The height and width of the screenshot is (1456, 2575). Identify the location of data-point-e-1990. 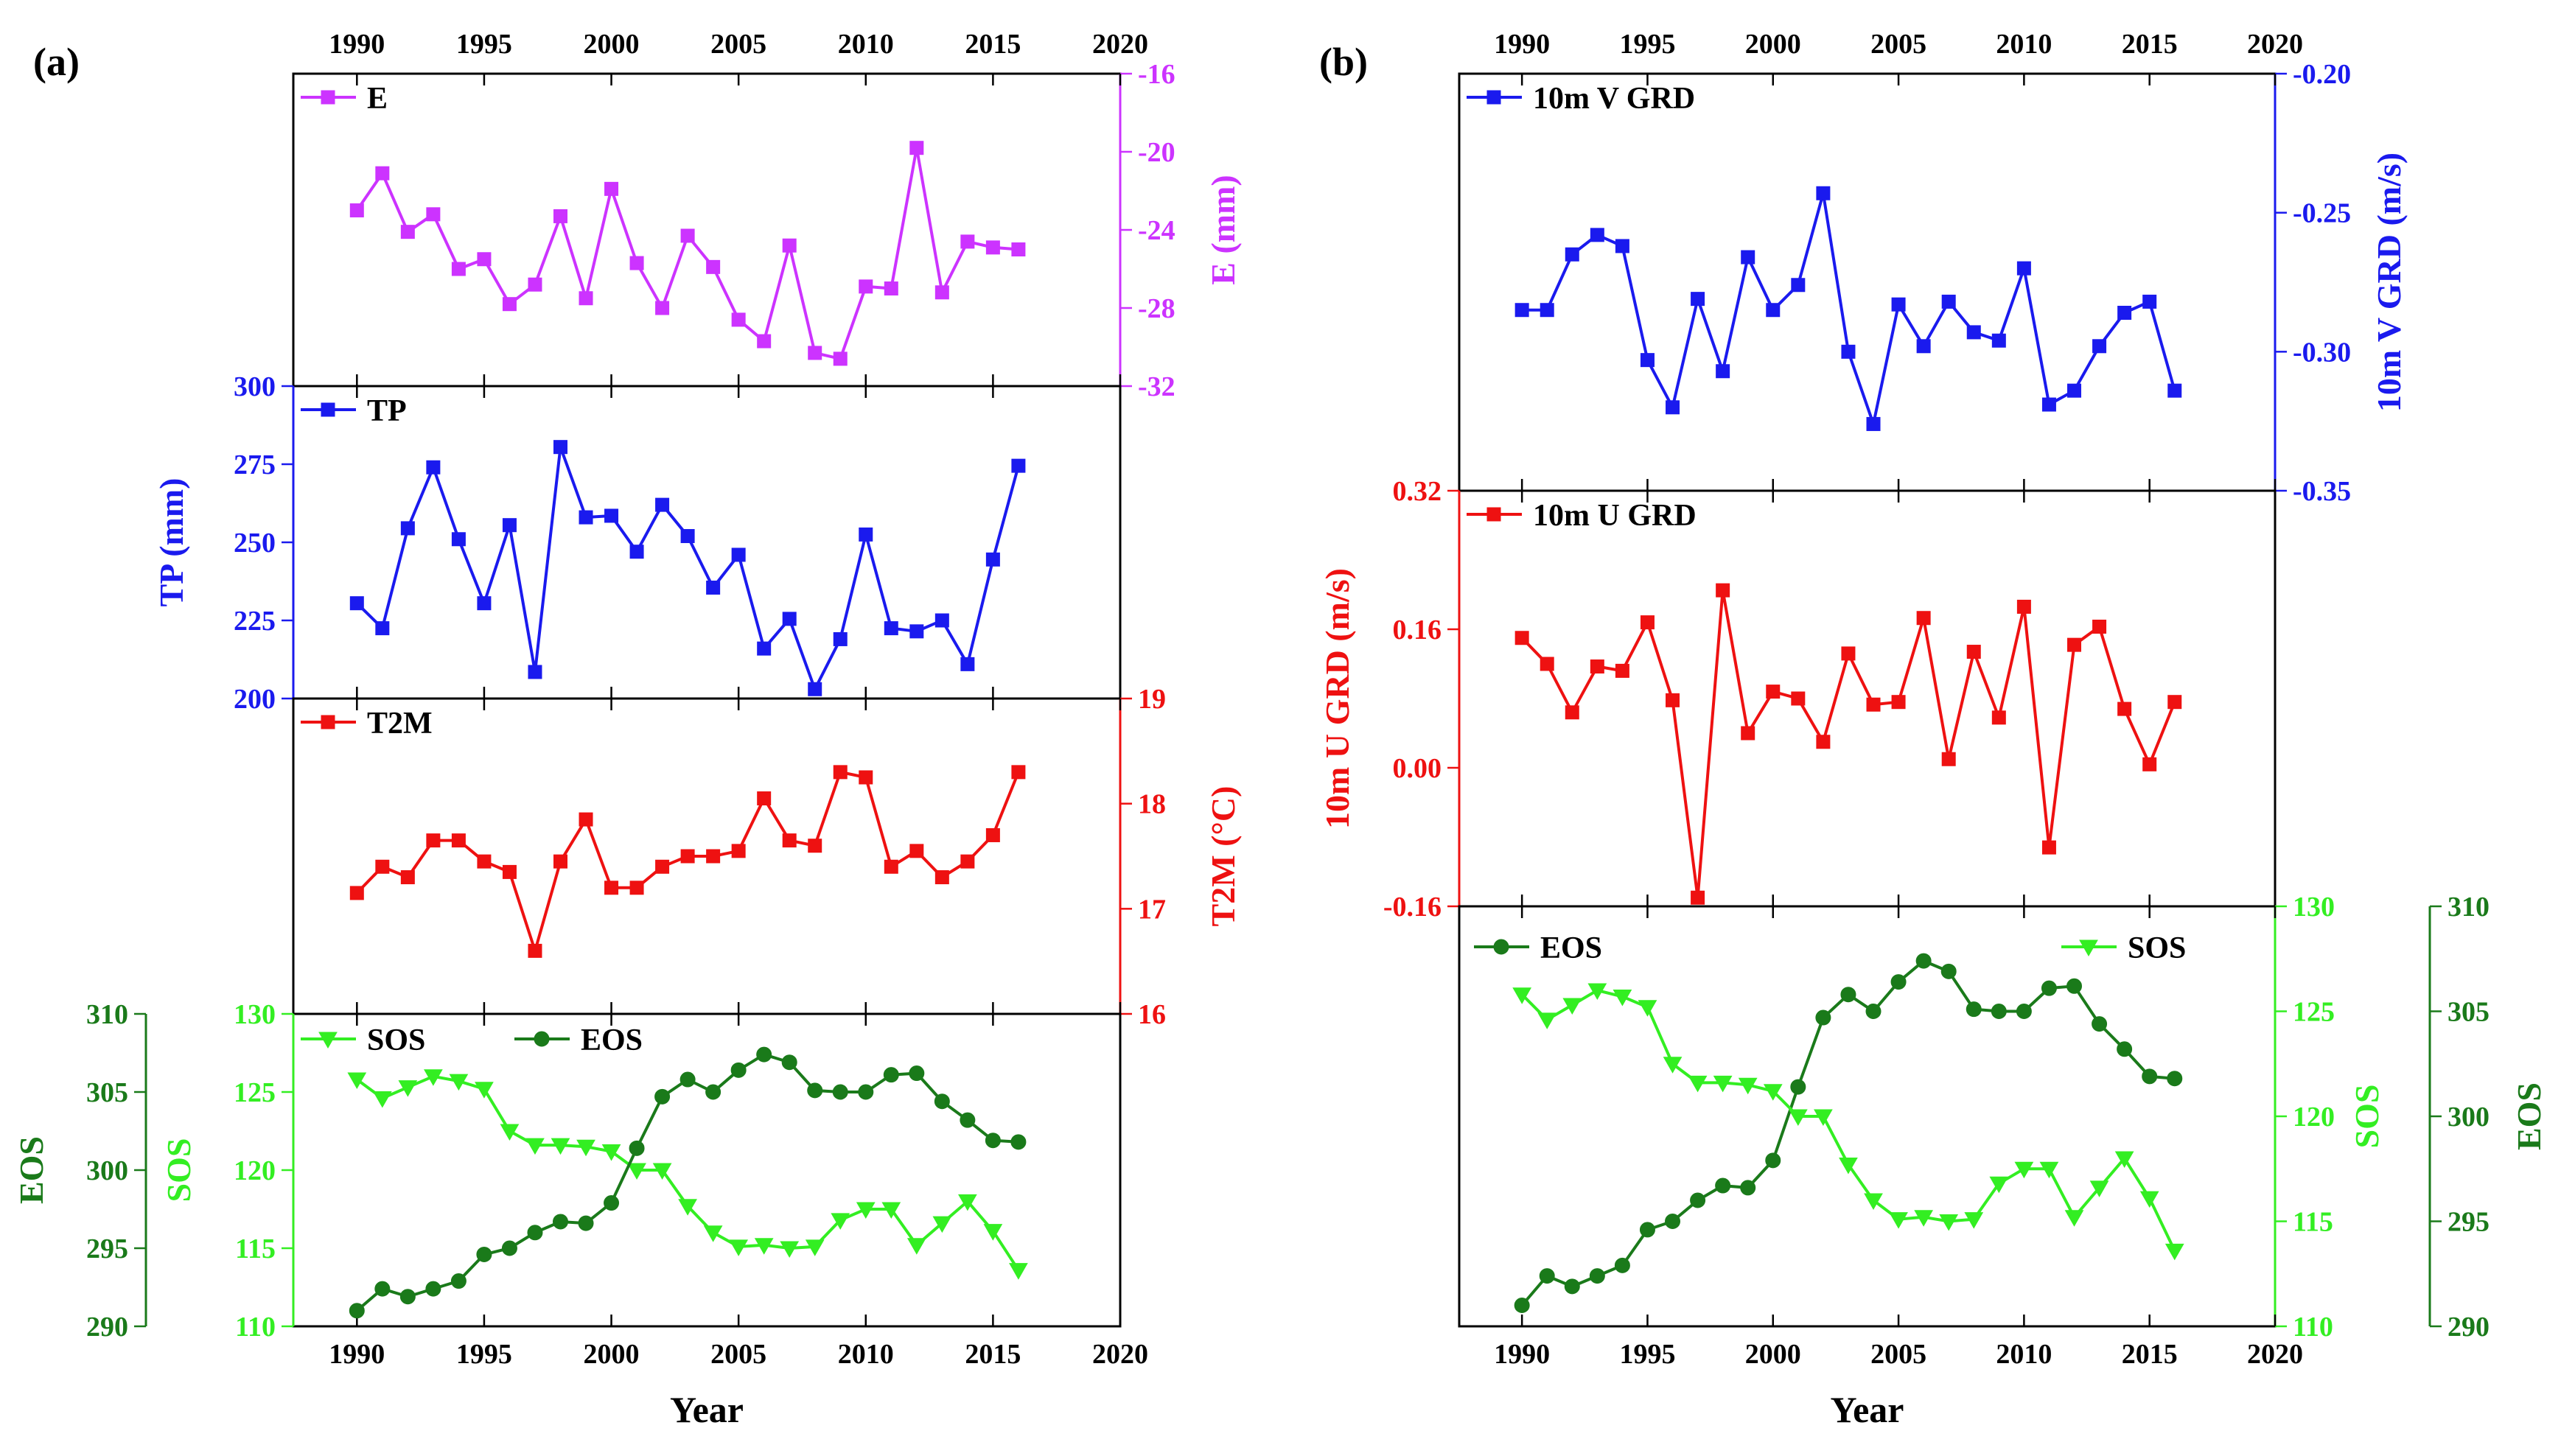
(356, 210).